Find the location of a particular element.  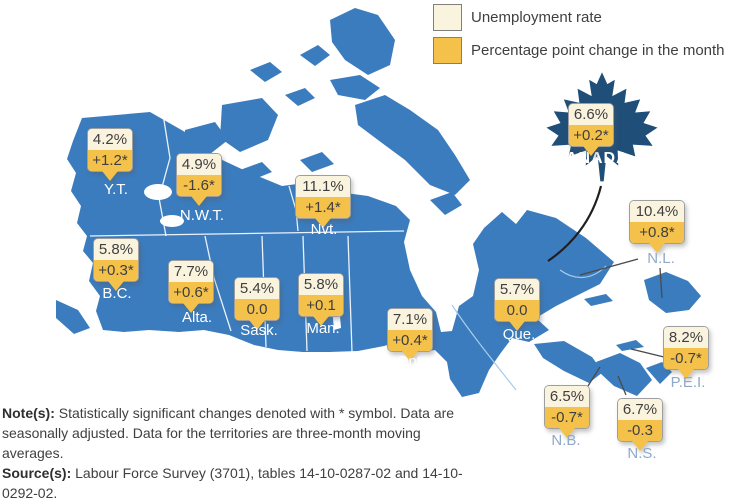

callout-nb: 6.5% -0.7* is located at coordinates (567, 411).